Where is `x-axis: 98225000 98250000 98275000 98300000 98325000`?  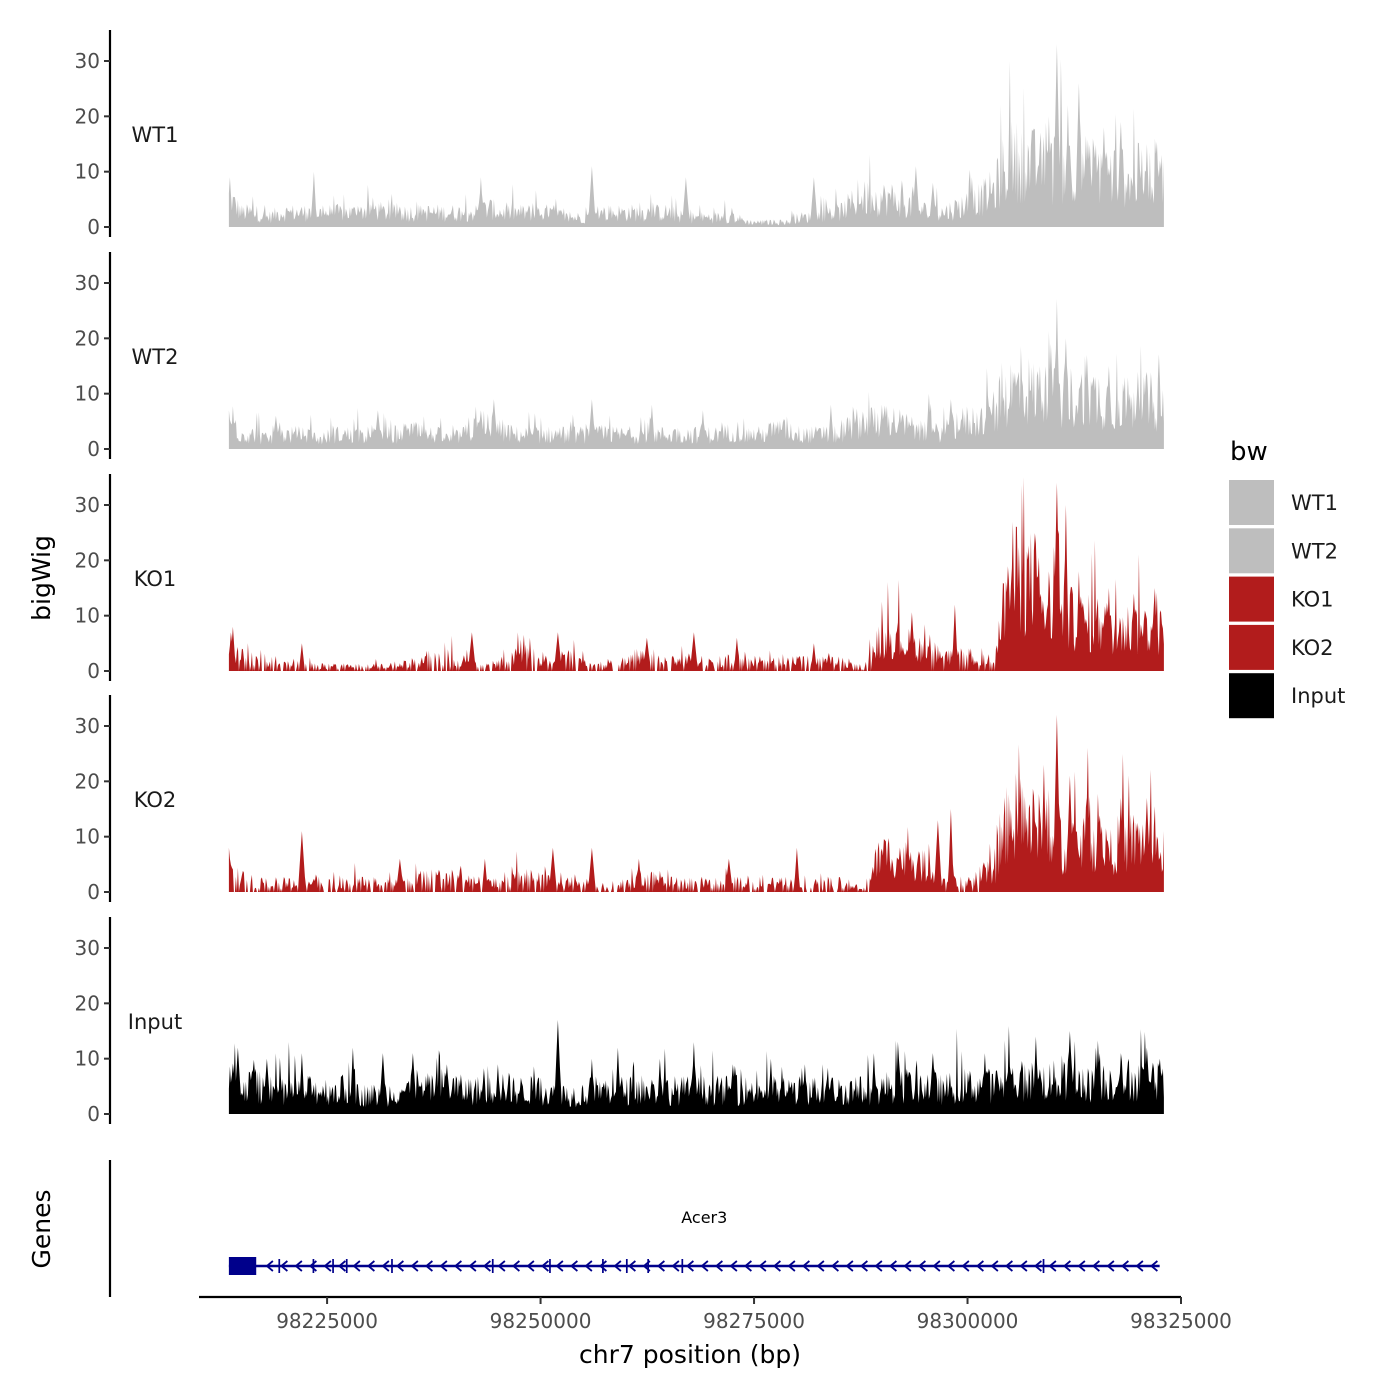 x-axis: 98225000 98250000 98275000 98300000 98325000 is located at coordinates (715, 1314).